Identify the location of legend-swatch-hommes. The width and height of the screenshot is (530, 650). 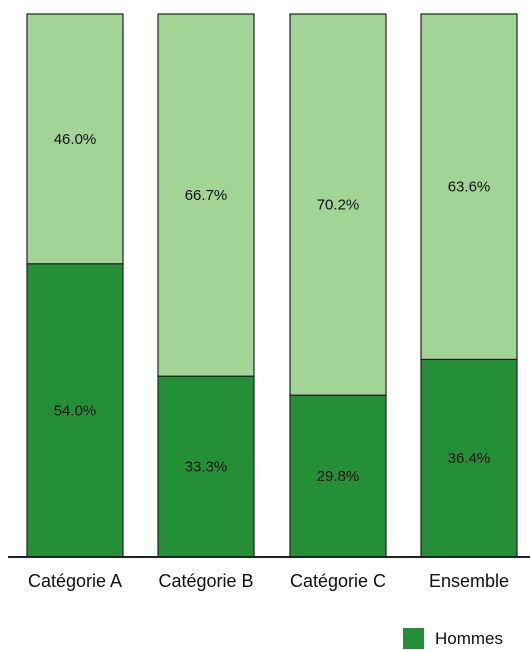
(413, 638).